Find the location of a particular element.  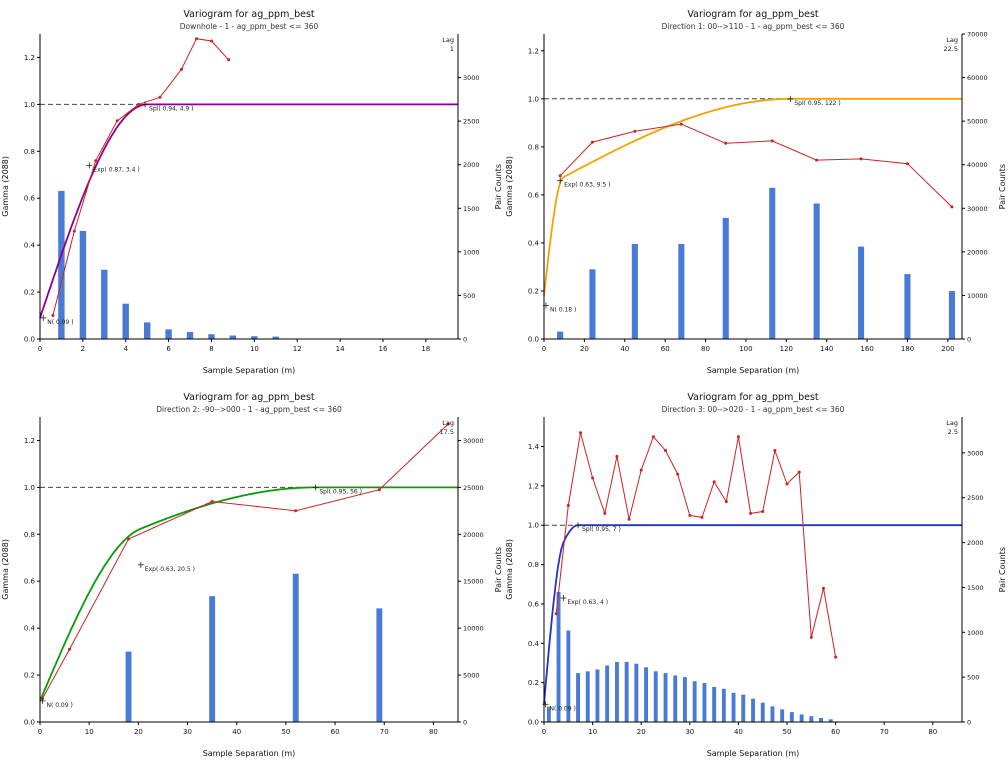

model-variogram-curve is located at coordinates (248, 594).